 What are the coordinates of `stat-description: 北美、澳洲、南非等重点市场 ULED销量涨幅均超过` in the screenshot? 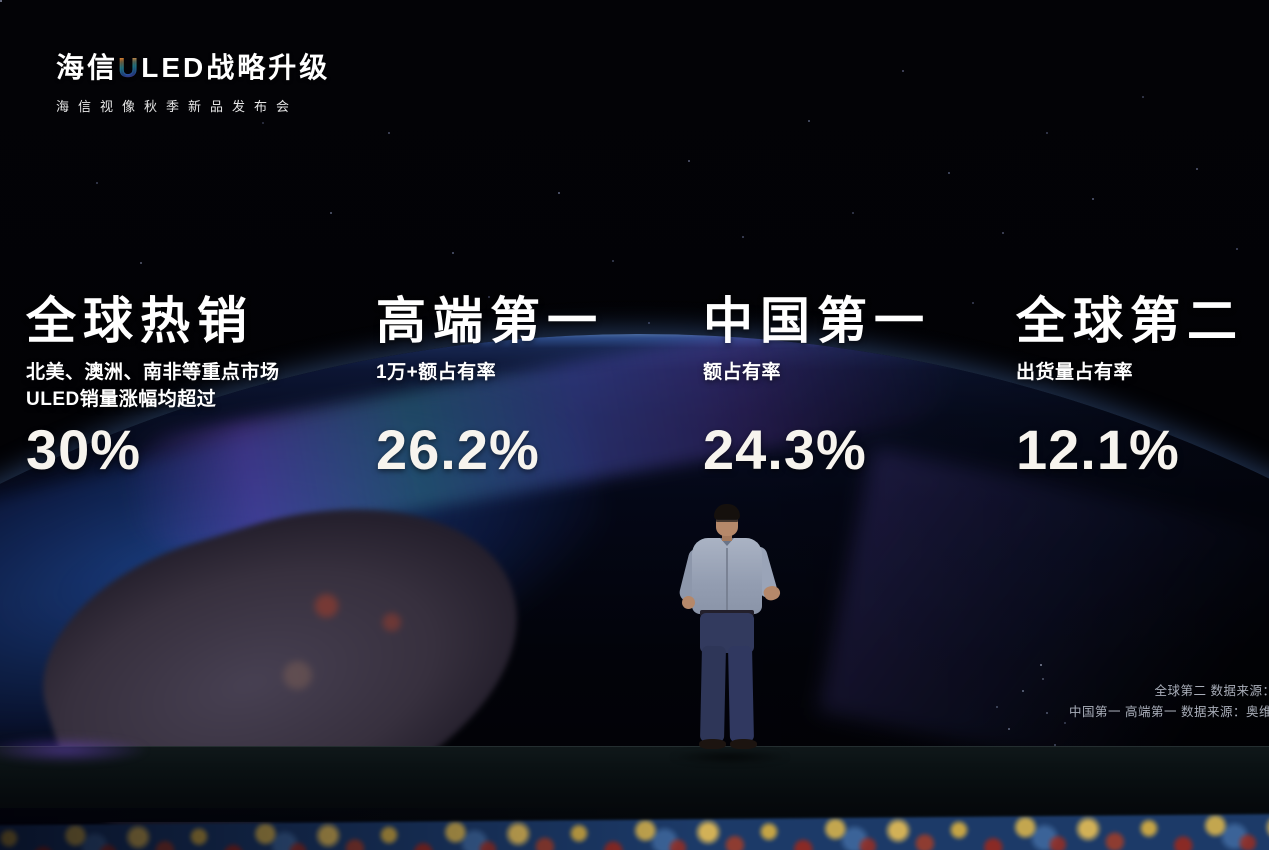 It's located at (196, 387).